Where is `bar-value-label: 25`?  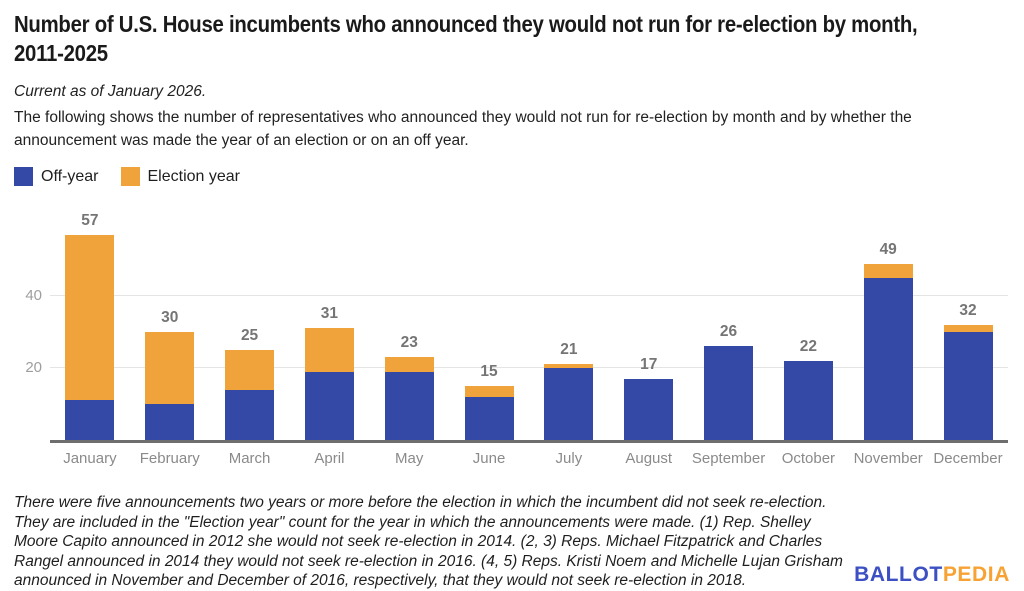 bar-value-label: 25 is located at coordinates (249, 336).